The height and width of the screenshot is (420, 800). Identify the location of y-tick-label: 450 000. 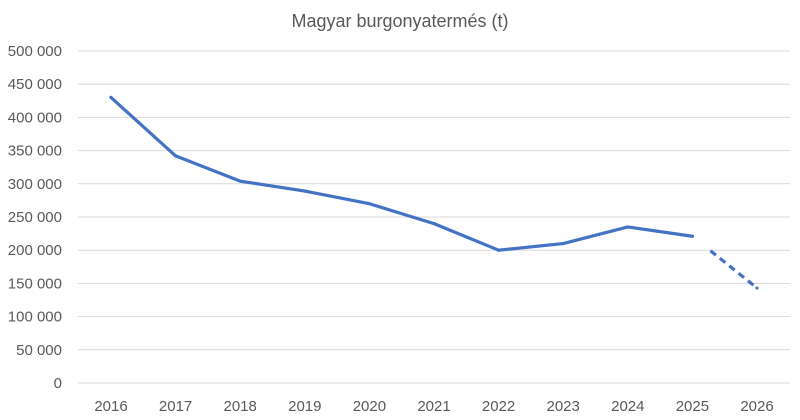
(35, 84).